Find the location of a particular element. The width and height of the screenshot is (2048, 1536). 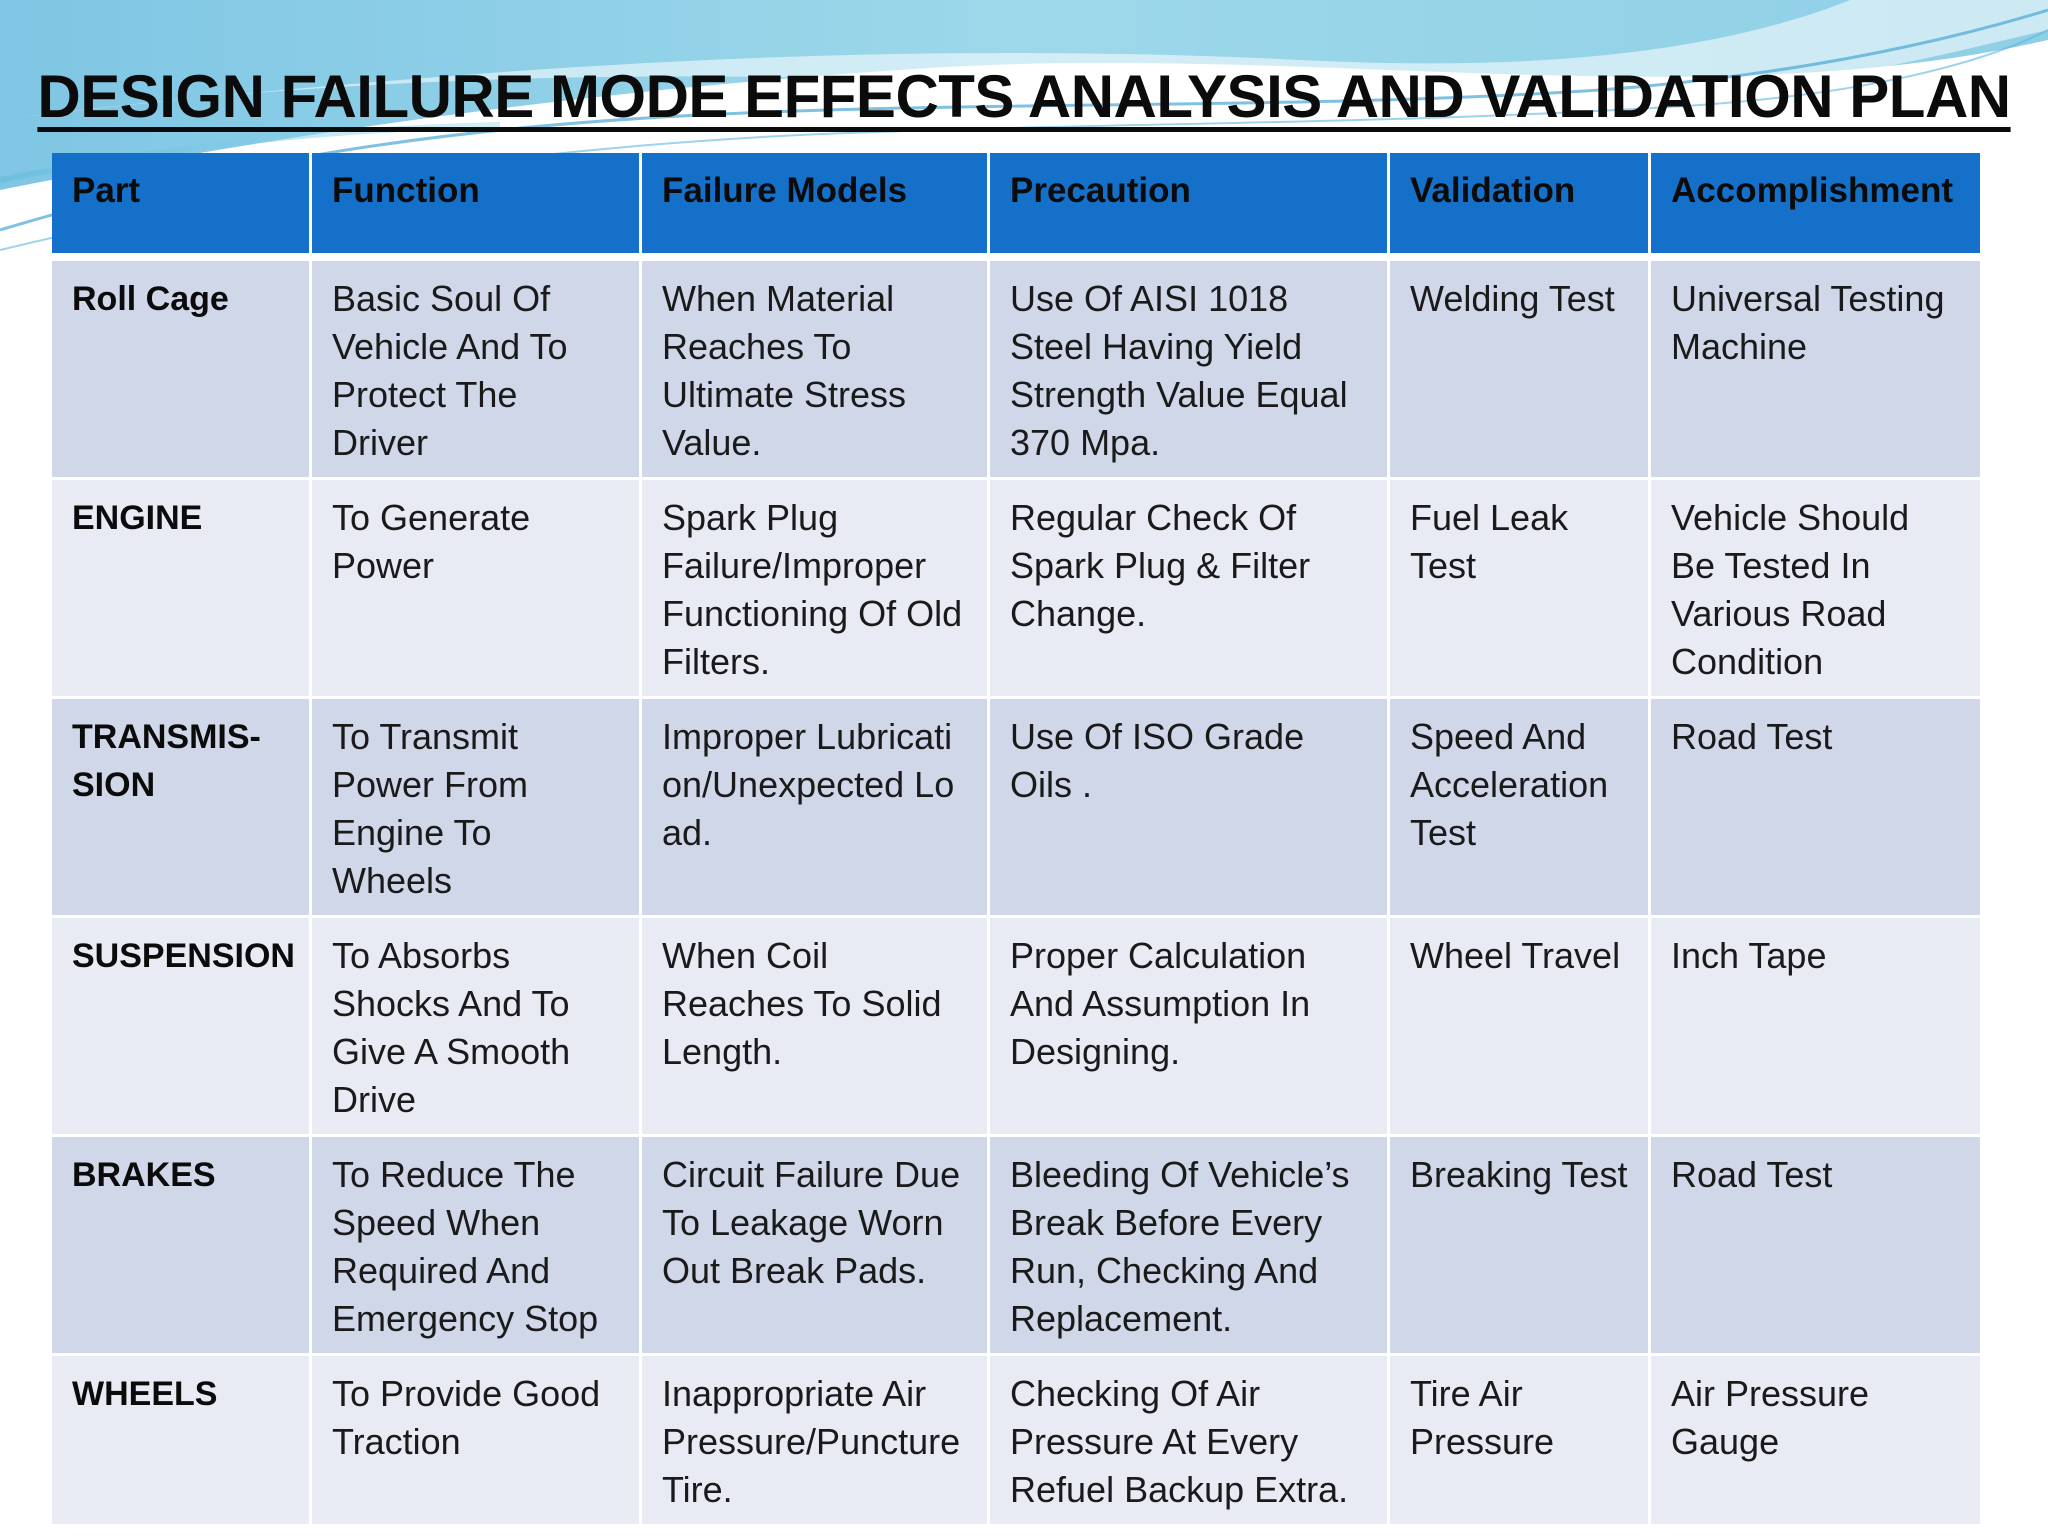

cell-part: SUSPENSION is located at coordinates (182, 1027).